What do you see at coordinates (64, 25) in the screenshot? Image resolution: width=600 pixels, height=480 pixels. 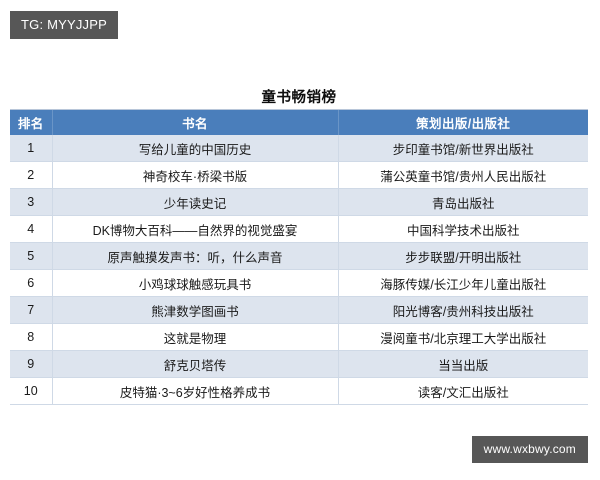 I see `channel-tag-badge: TG: MYYJJPP` at bounding box center [64, 25].